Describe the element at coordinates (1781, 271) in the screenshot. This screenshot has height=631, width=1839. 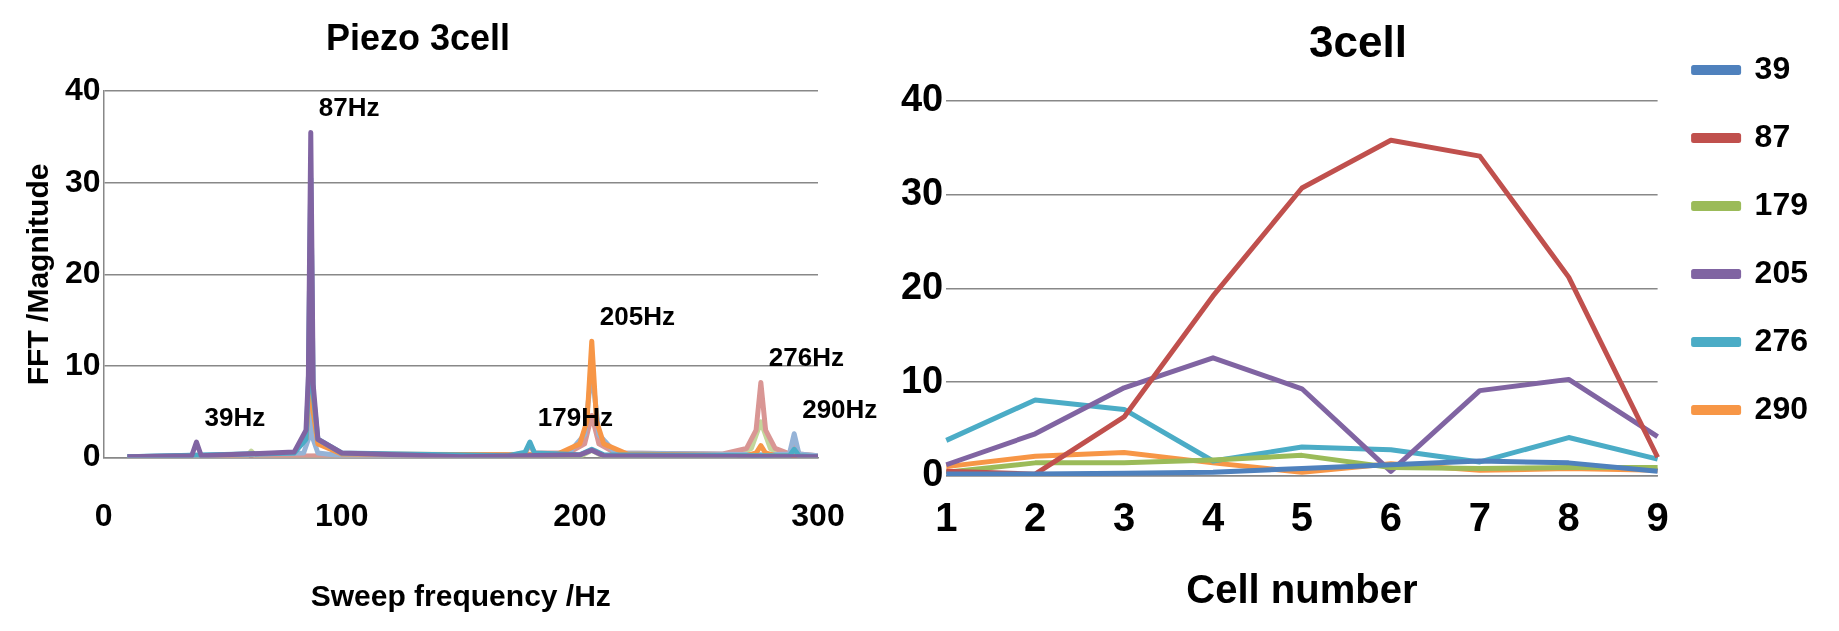
I see `legend-label: 205` at that location.